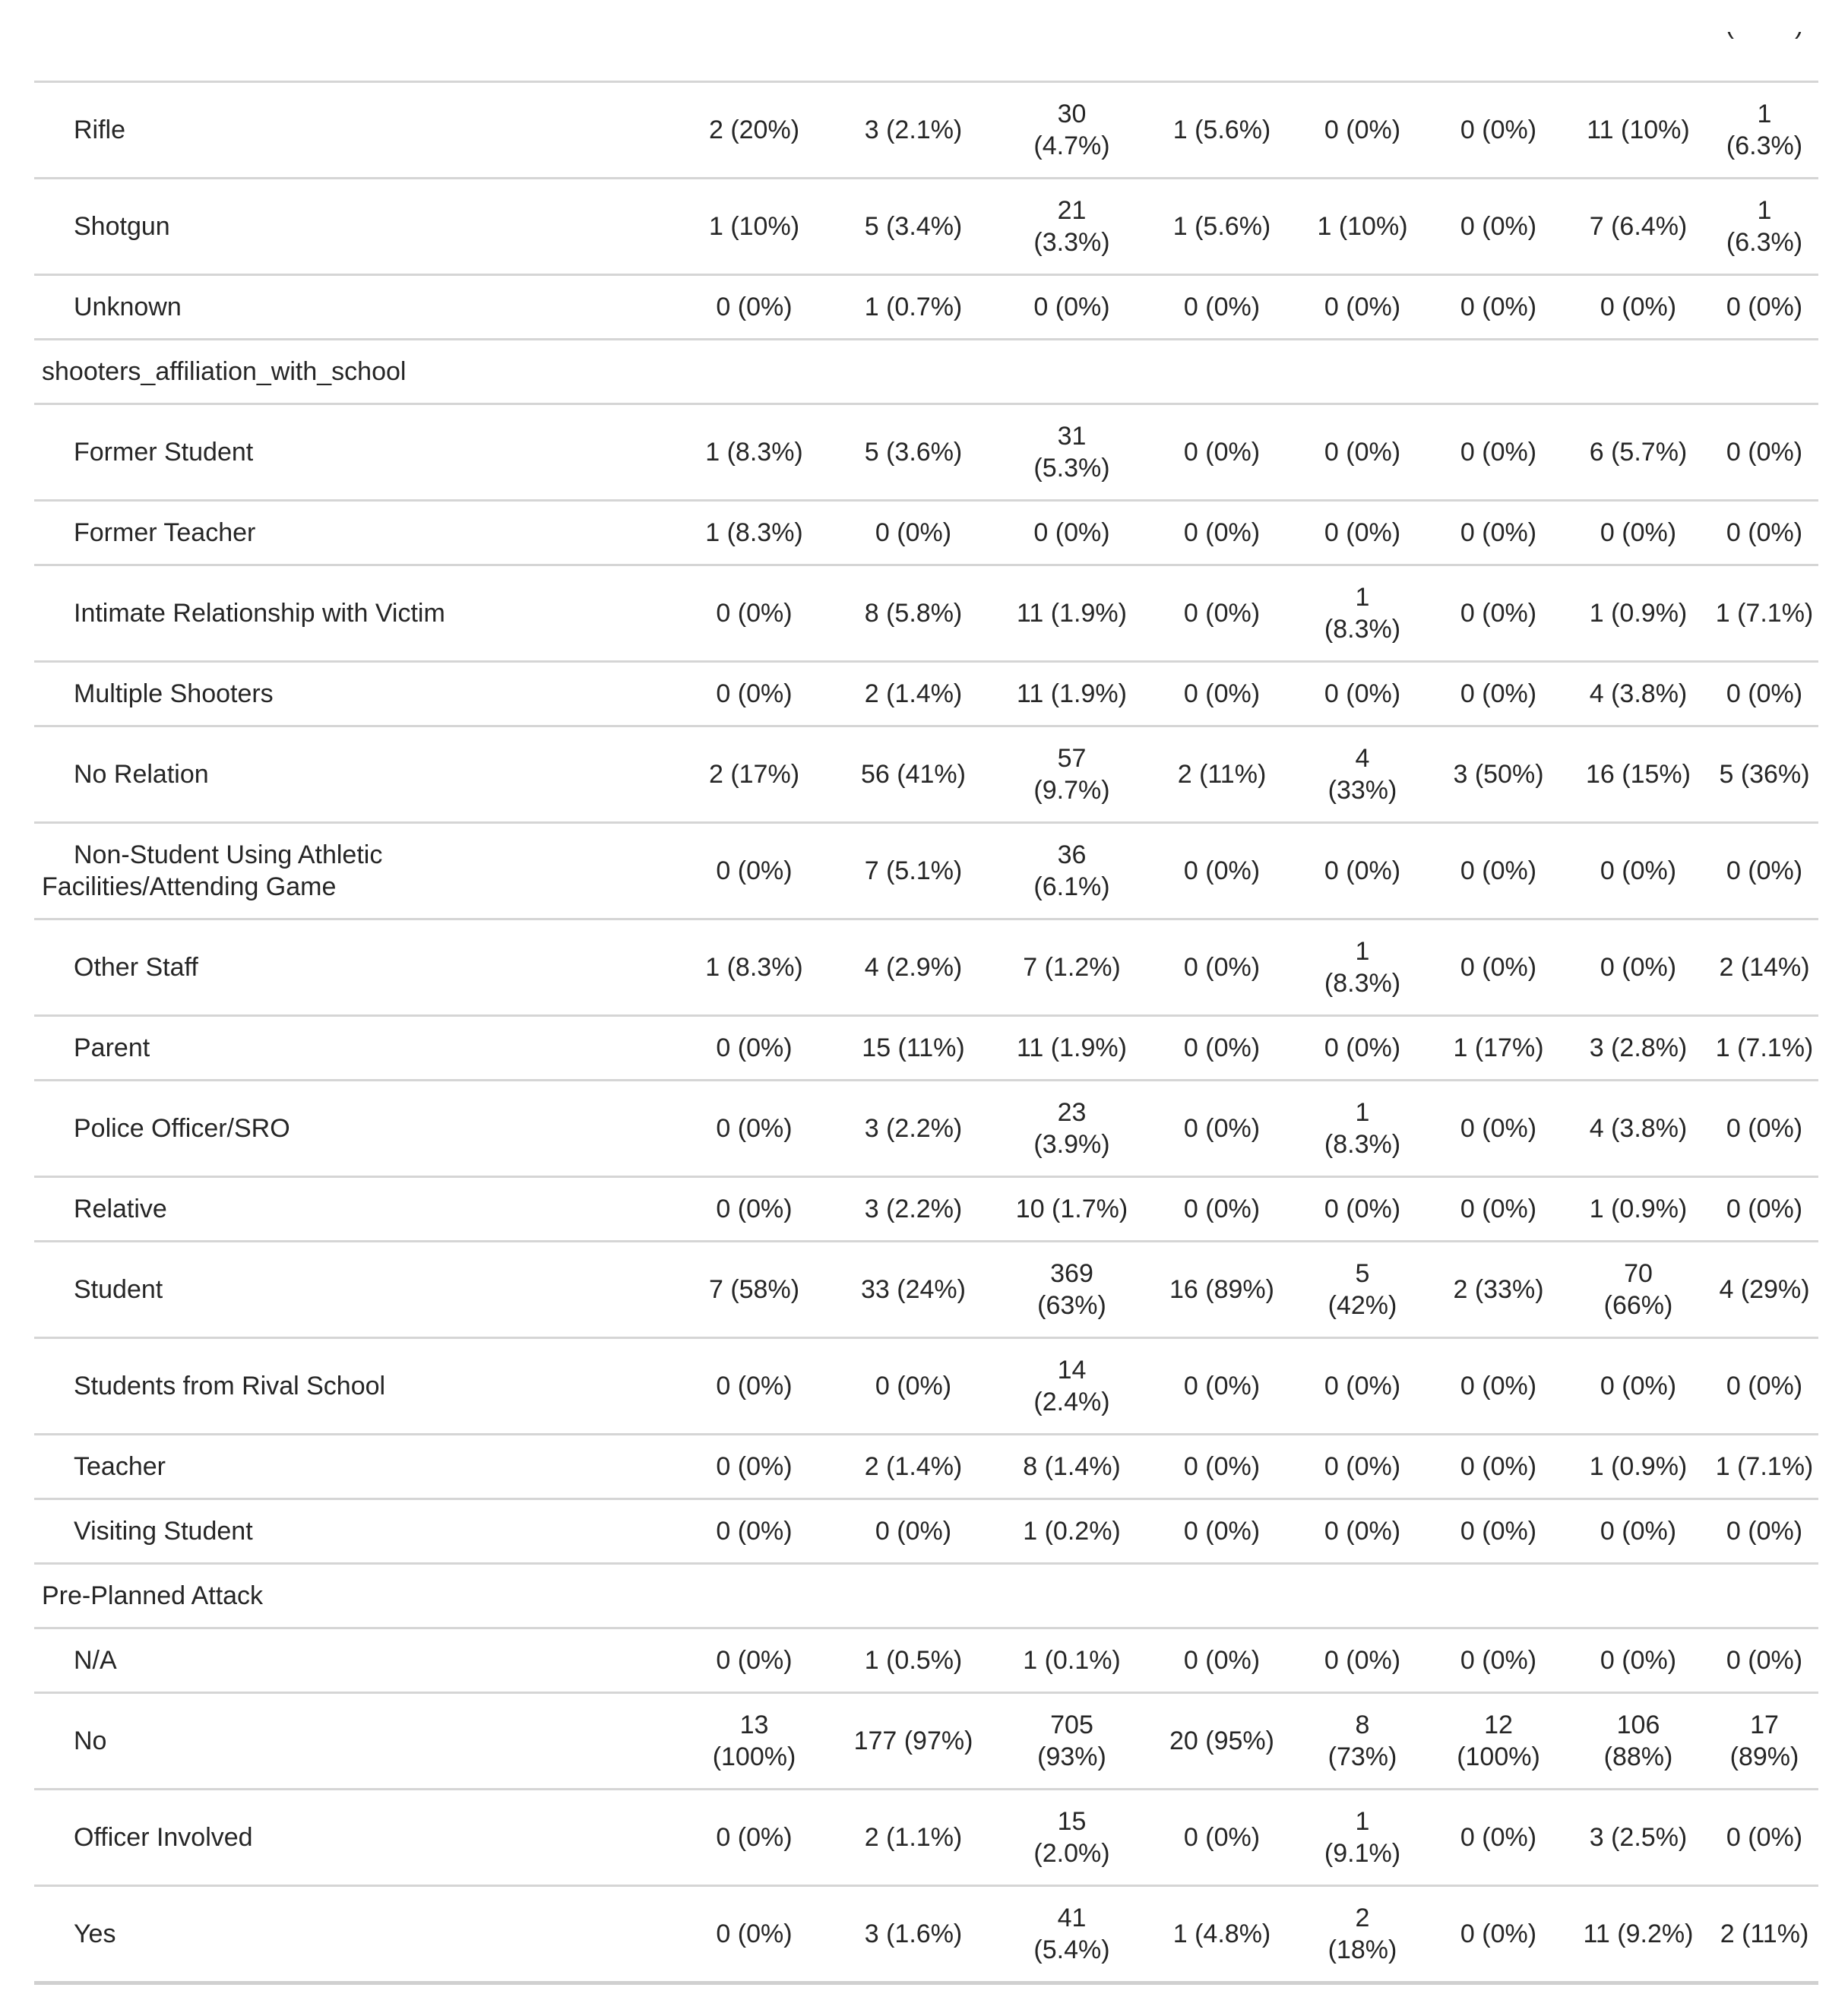 The width and height of the screenshot is (1848, 1997). Describe the element at coordinates (1222, 1289) in the screenshot. I see `data-cell: 16 (89%)` at that location.